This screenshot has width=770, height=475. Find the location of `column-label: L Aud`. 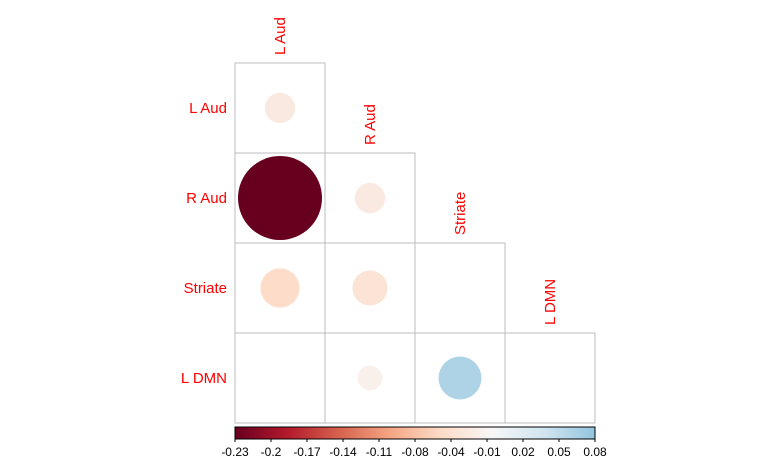

column-label: L Aud is located at coordinates (280, 36).